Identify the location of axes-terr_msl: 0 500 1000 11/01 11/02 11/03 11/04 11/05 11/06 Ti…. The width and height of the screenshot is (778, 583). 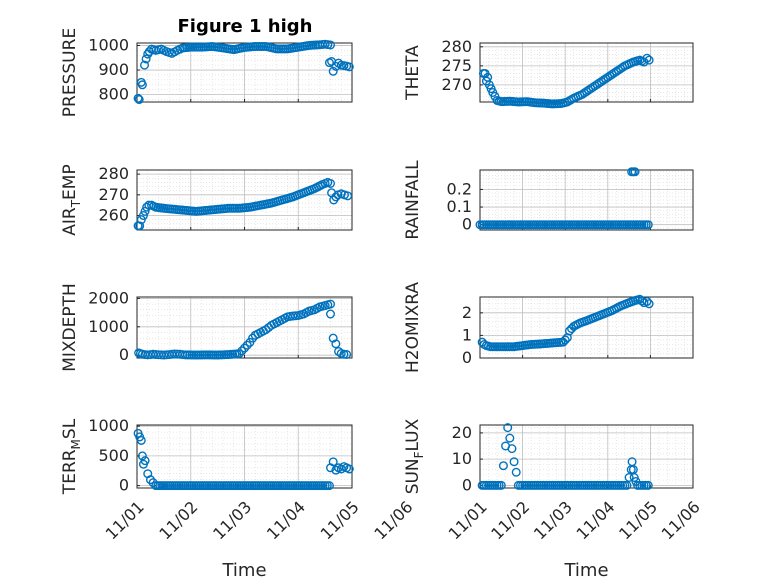
(238, 498).